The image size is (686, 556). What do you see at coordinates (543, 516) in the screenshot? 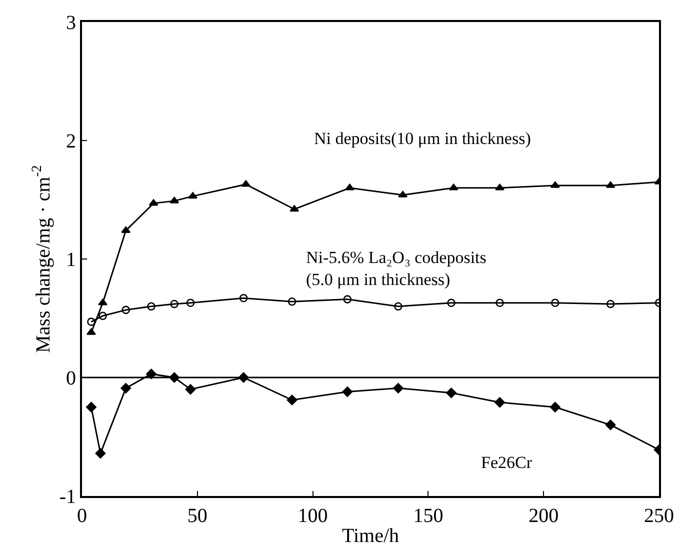
I see `x-tick-label: 200` at bounding box center [543, 516].